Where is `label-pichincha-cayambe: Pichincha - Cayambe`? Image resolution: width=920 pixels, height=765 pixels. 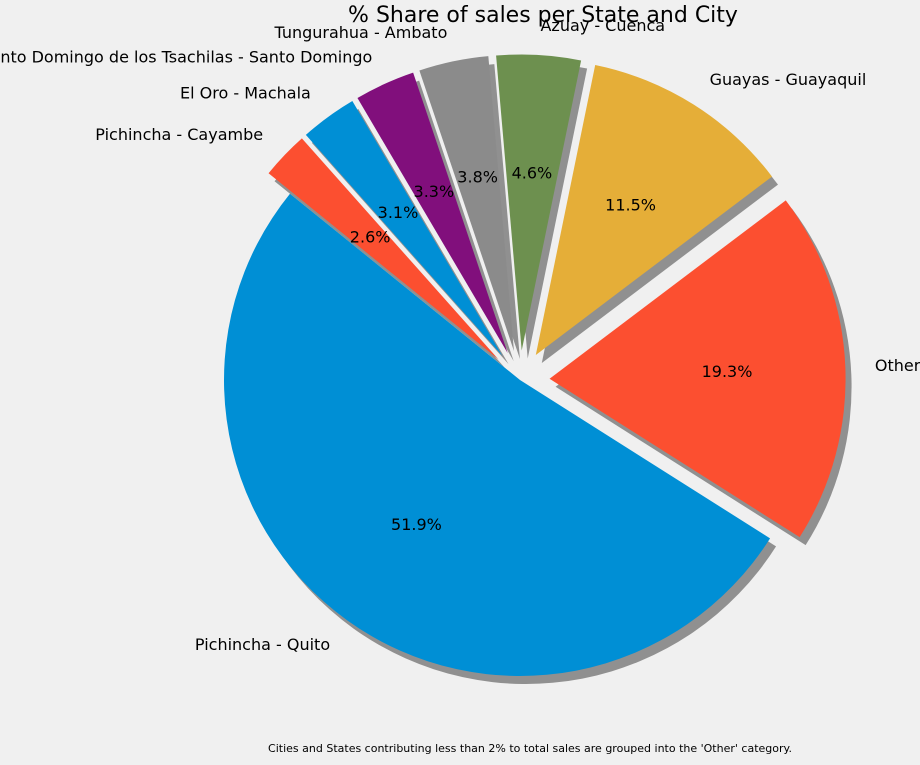 label-pichincha-cayambe: Pichincha - Cayambe is located at coordinates (179, 134).